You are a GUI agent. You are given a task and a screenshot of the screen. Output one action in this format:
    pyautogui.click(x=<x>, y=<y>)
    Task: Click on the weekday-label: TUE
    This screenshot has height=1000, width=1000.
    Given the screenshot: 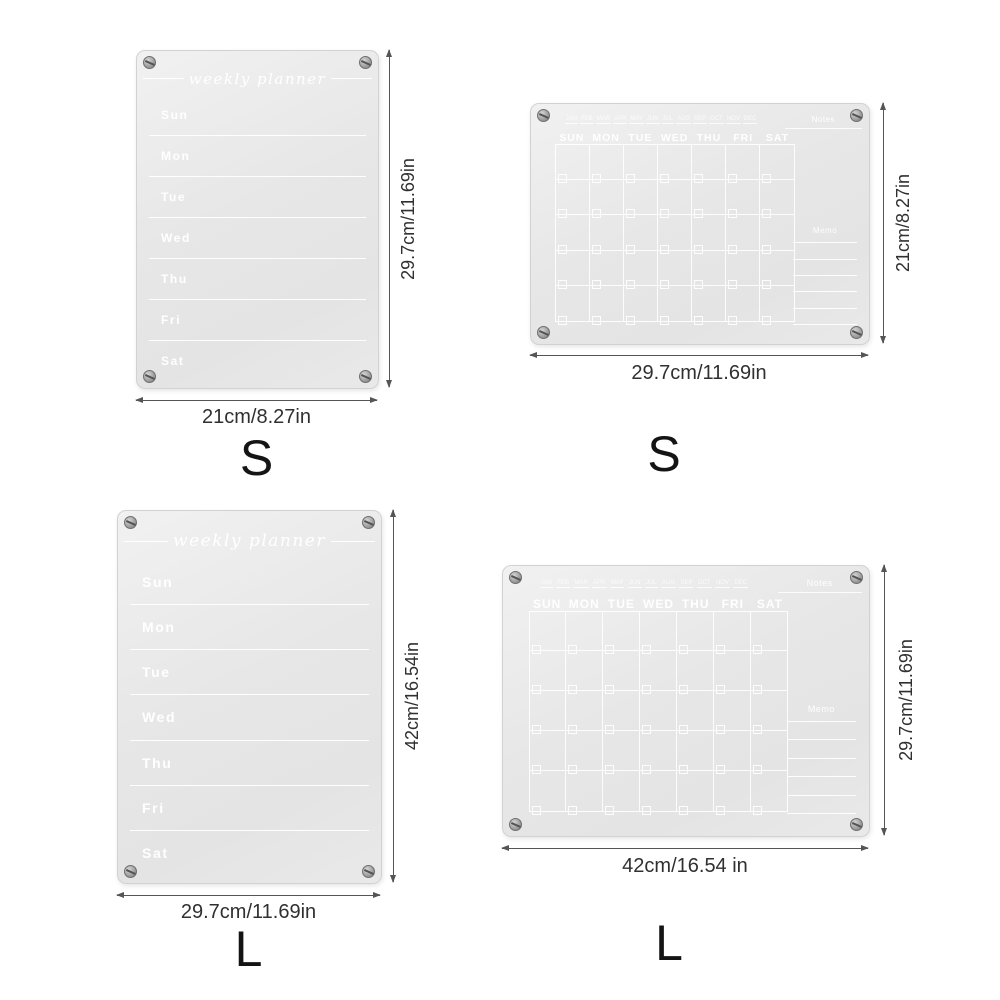 What is the action you would take?
    pyautogui.click(x=621, y=604)
    